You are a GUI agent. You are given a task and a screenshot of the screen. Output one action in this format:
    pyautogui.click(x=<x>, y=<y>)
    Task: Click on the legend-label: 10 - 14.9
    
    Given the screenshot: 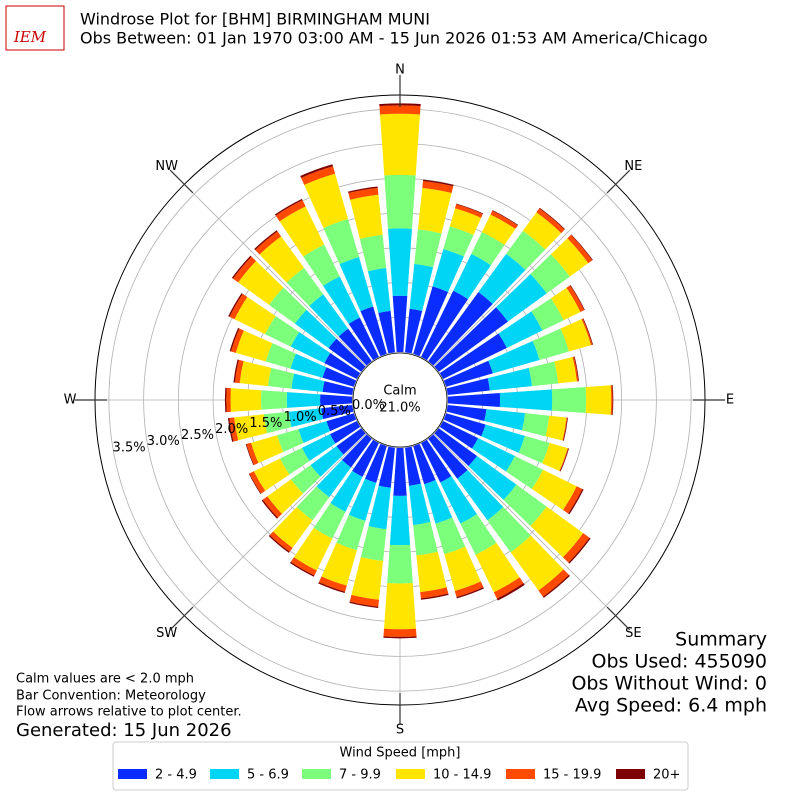 What is the action you would take?
    pyautogui.click(x=462, y=775)
    